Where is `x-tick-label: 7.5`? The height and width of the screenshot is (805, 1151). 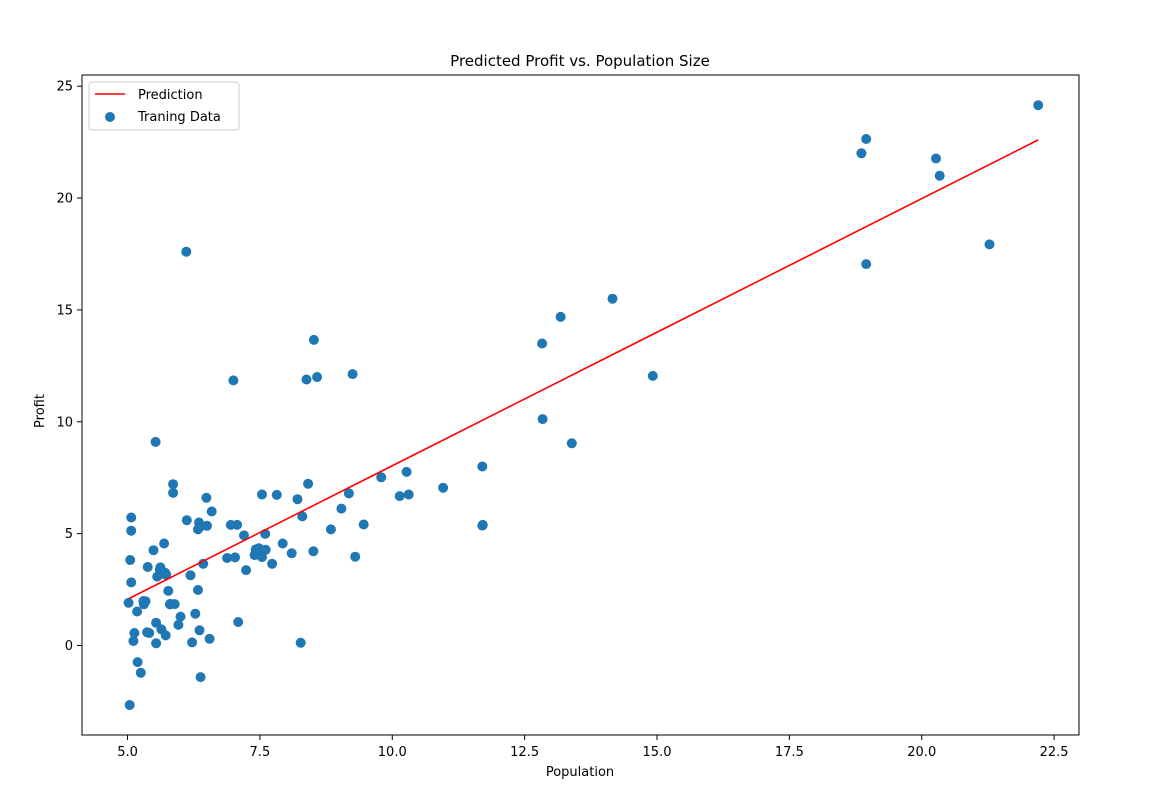
x-tick-label: 7.5 is located at coordinates (260, 752).